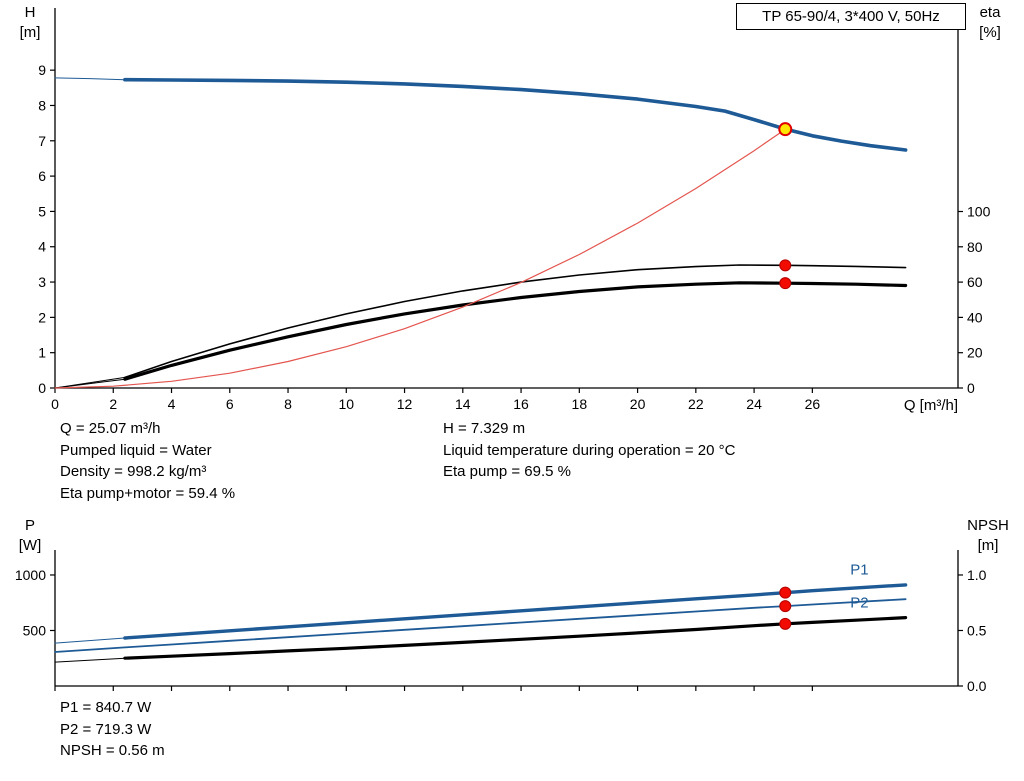 This screenshot has width=1024, height=781. What do you see at coordinates (230, 404) in the screenshot?
I see `x-tick-label: 6` at bounding box center [230, 404].